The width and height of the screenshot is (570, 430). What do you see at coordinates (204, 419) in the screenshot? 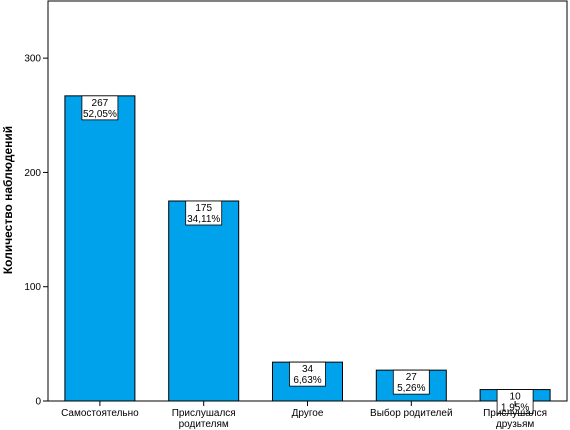
I see `x-tick-label: Прислушался родителям` at bounding box center [204, 419].